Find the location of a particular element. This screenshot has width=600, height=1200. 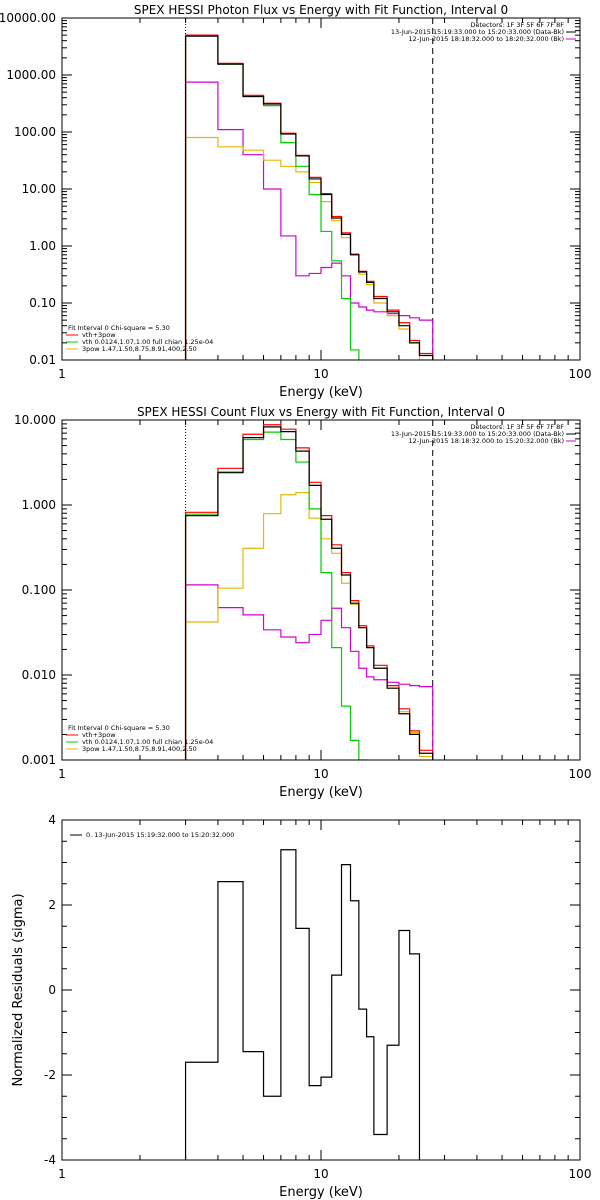

y-tick-label: 0.01 is located at coordinates (42, 360).